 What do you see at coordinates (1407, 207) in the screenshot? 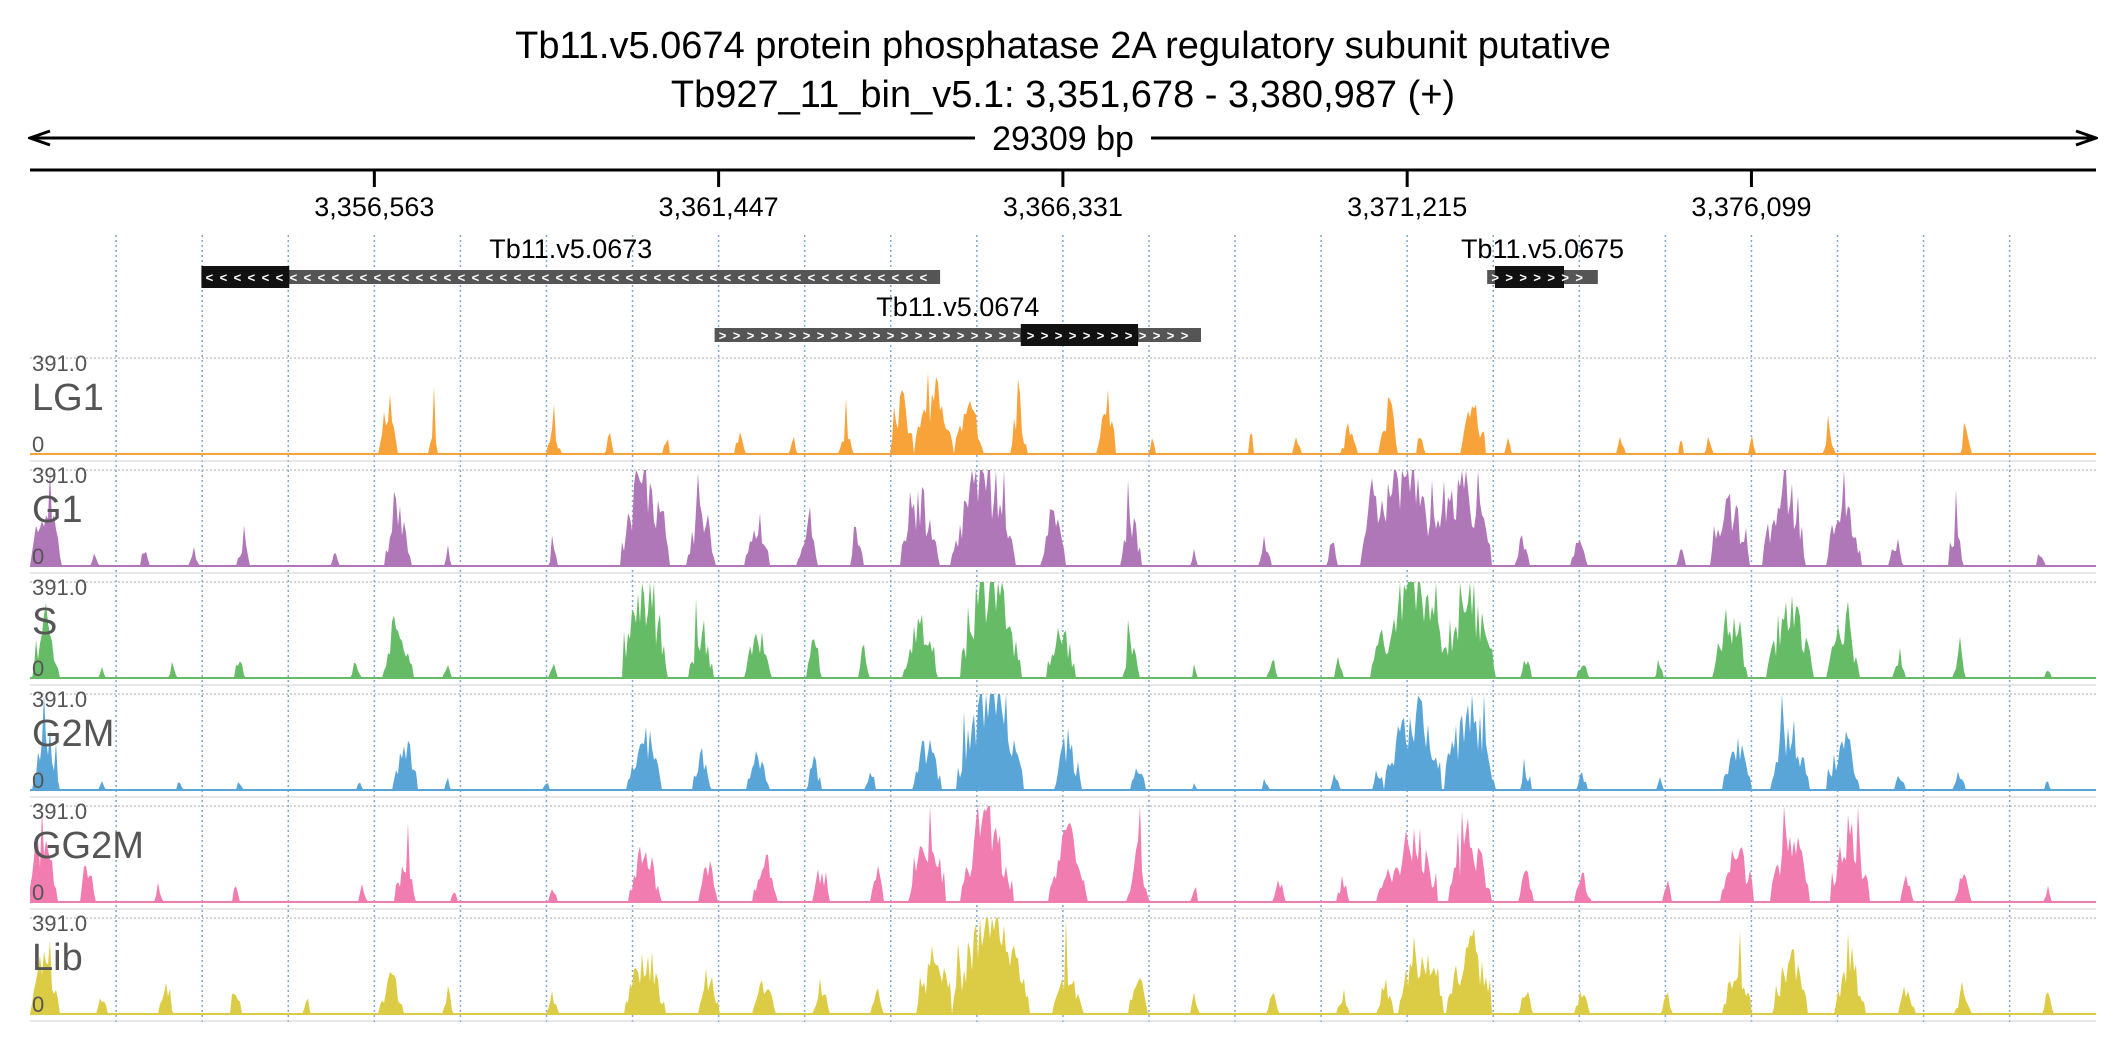
I see `ruler-tick-label: 3,371,215` at bounding box center [1407, 207].